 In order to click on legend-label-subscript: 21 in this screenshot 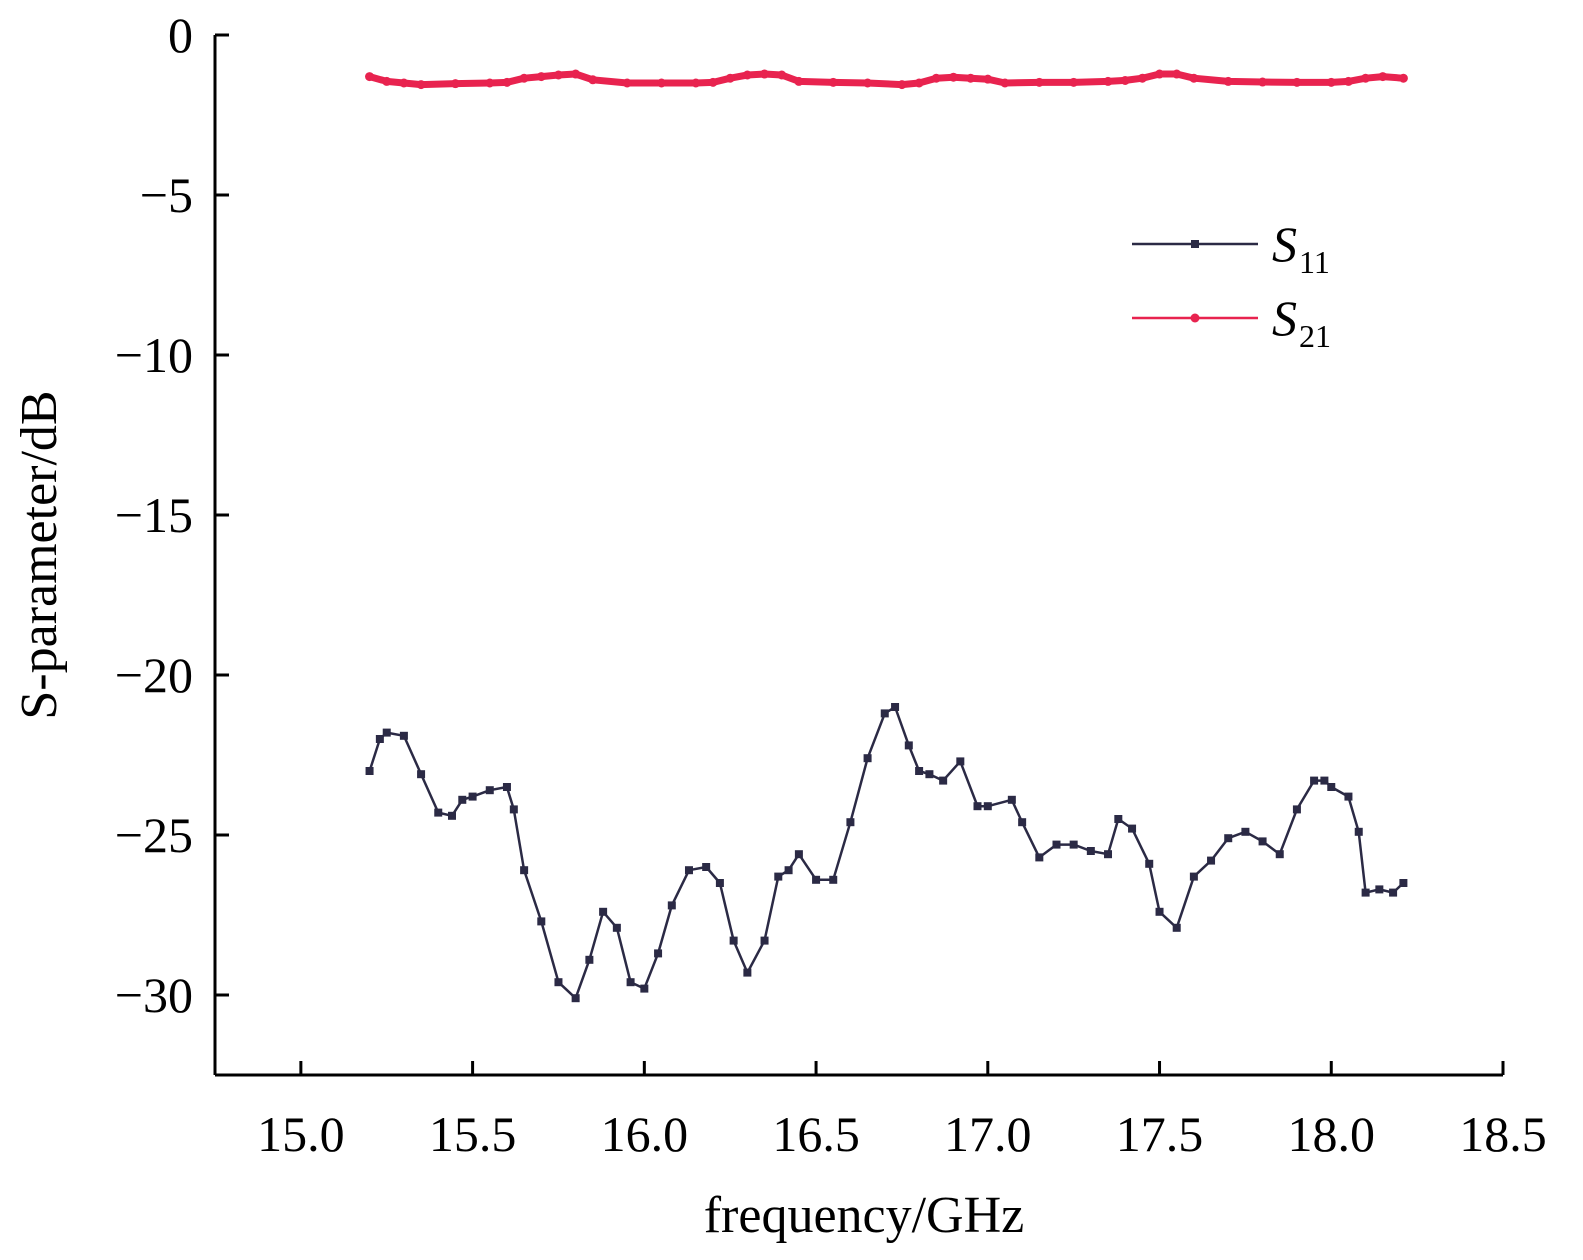, I will do `click(1315, 336)`.